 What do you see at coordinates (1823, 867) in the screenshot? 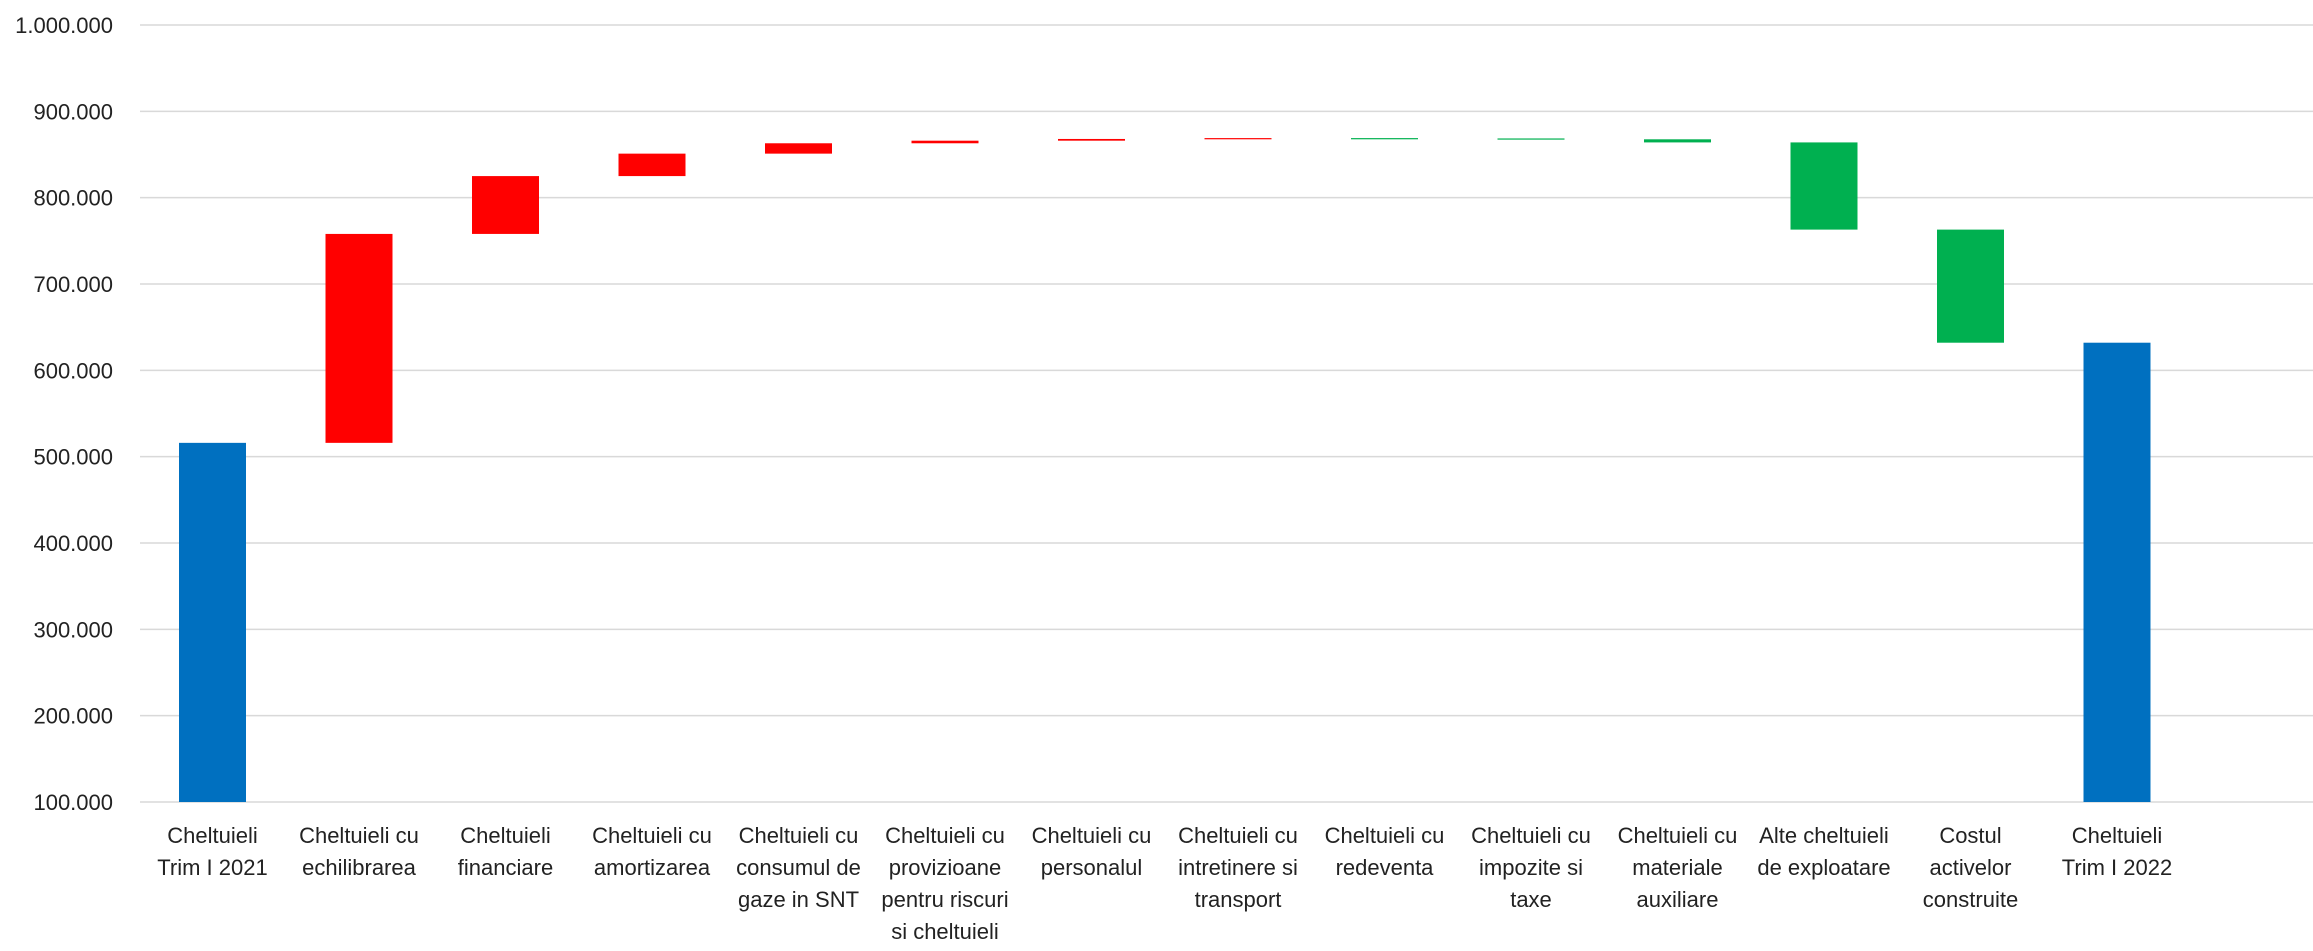
I see `x-tick-label-line: de exploatare` at bounding box center [1823, 867].